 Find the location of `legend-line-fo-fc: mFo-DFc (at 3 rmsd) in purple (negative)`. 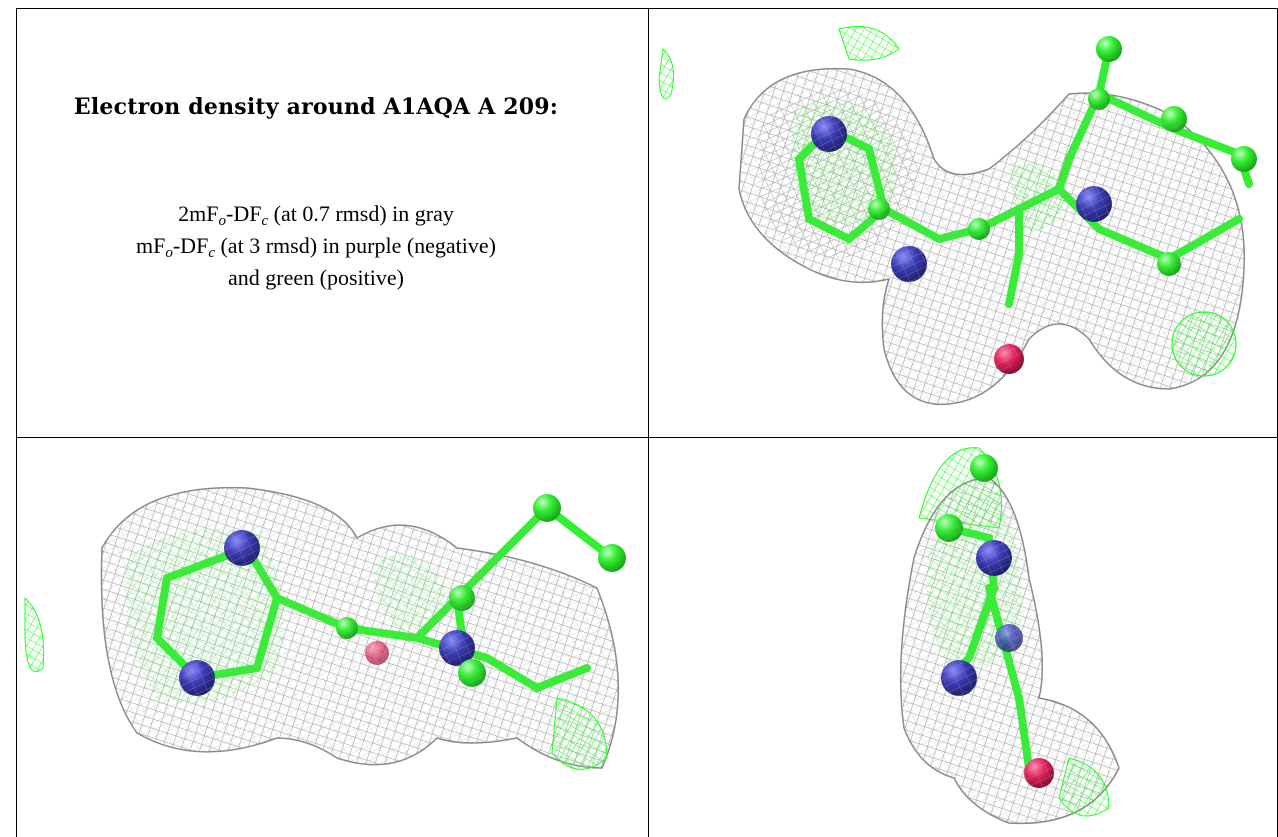

legend-line-fo-fc: mFo-DFc (at 3 rmsd) in purple (negative) is located at coordinates (316, 247).